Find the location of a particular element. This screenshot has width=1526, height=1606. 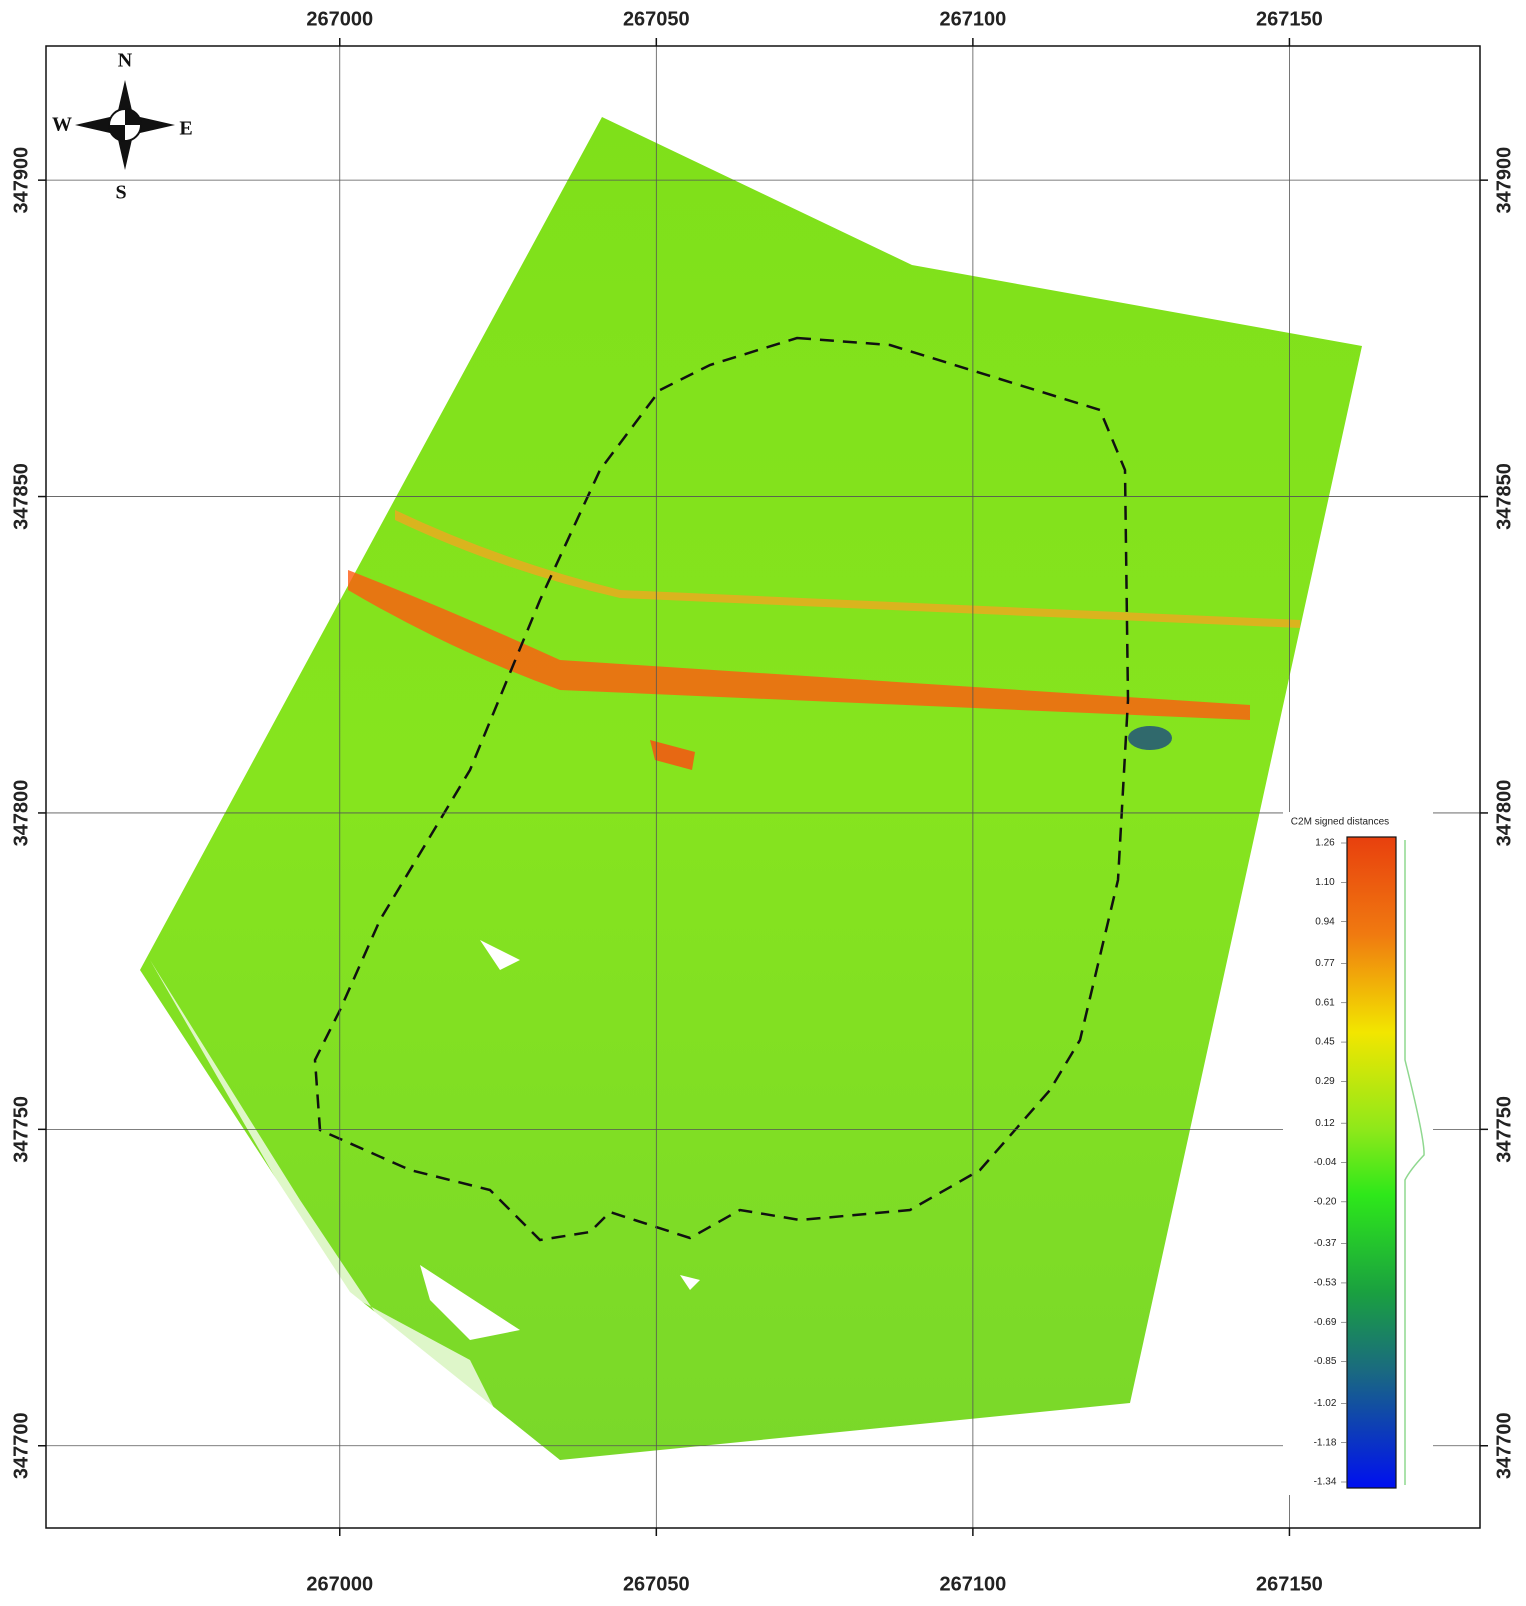

y-tick-label-left: 347700 is located at coordinates (21, 1445).